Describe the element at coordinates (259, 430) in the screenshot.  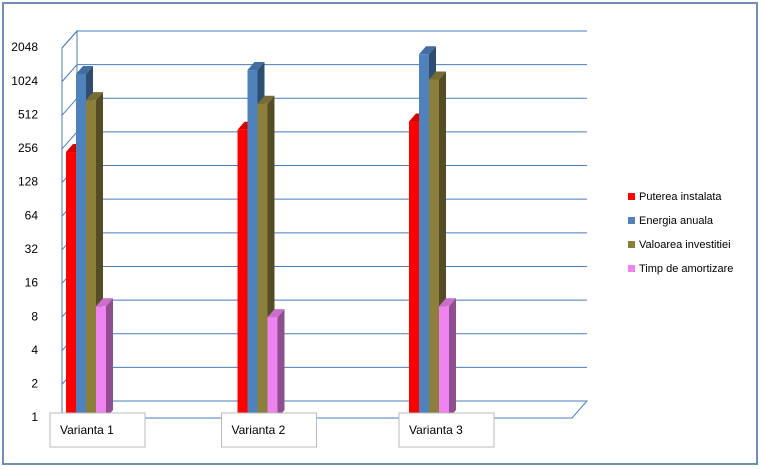
I see `x-tick-label: Varianta 2` at that location.